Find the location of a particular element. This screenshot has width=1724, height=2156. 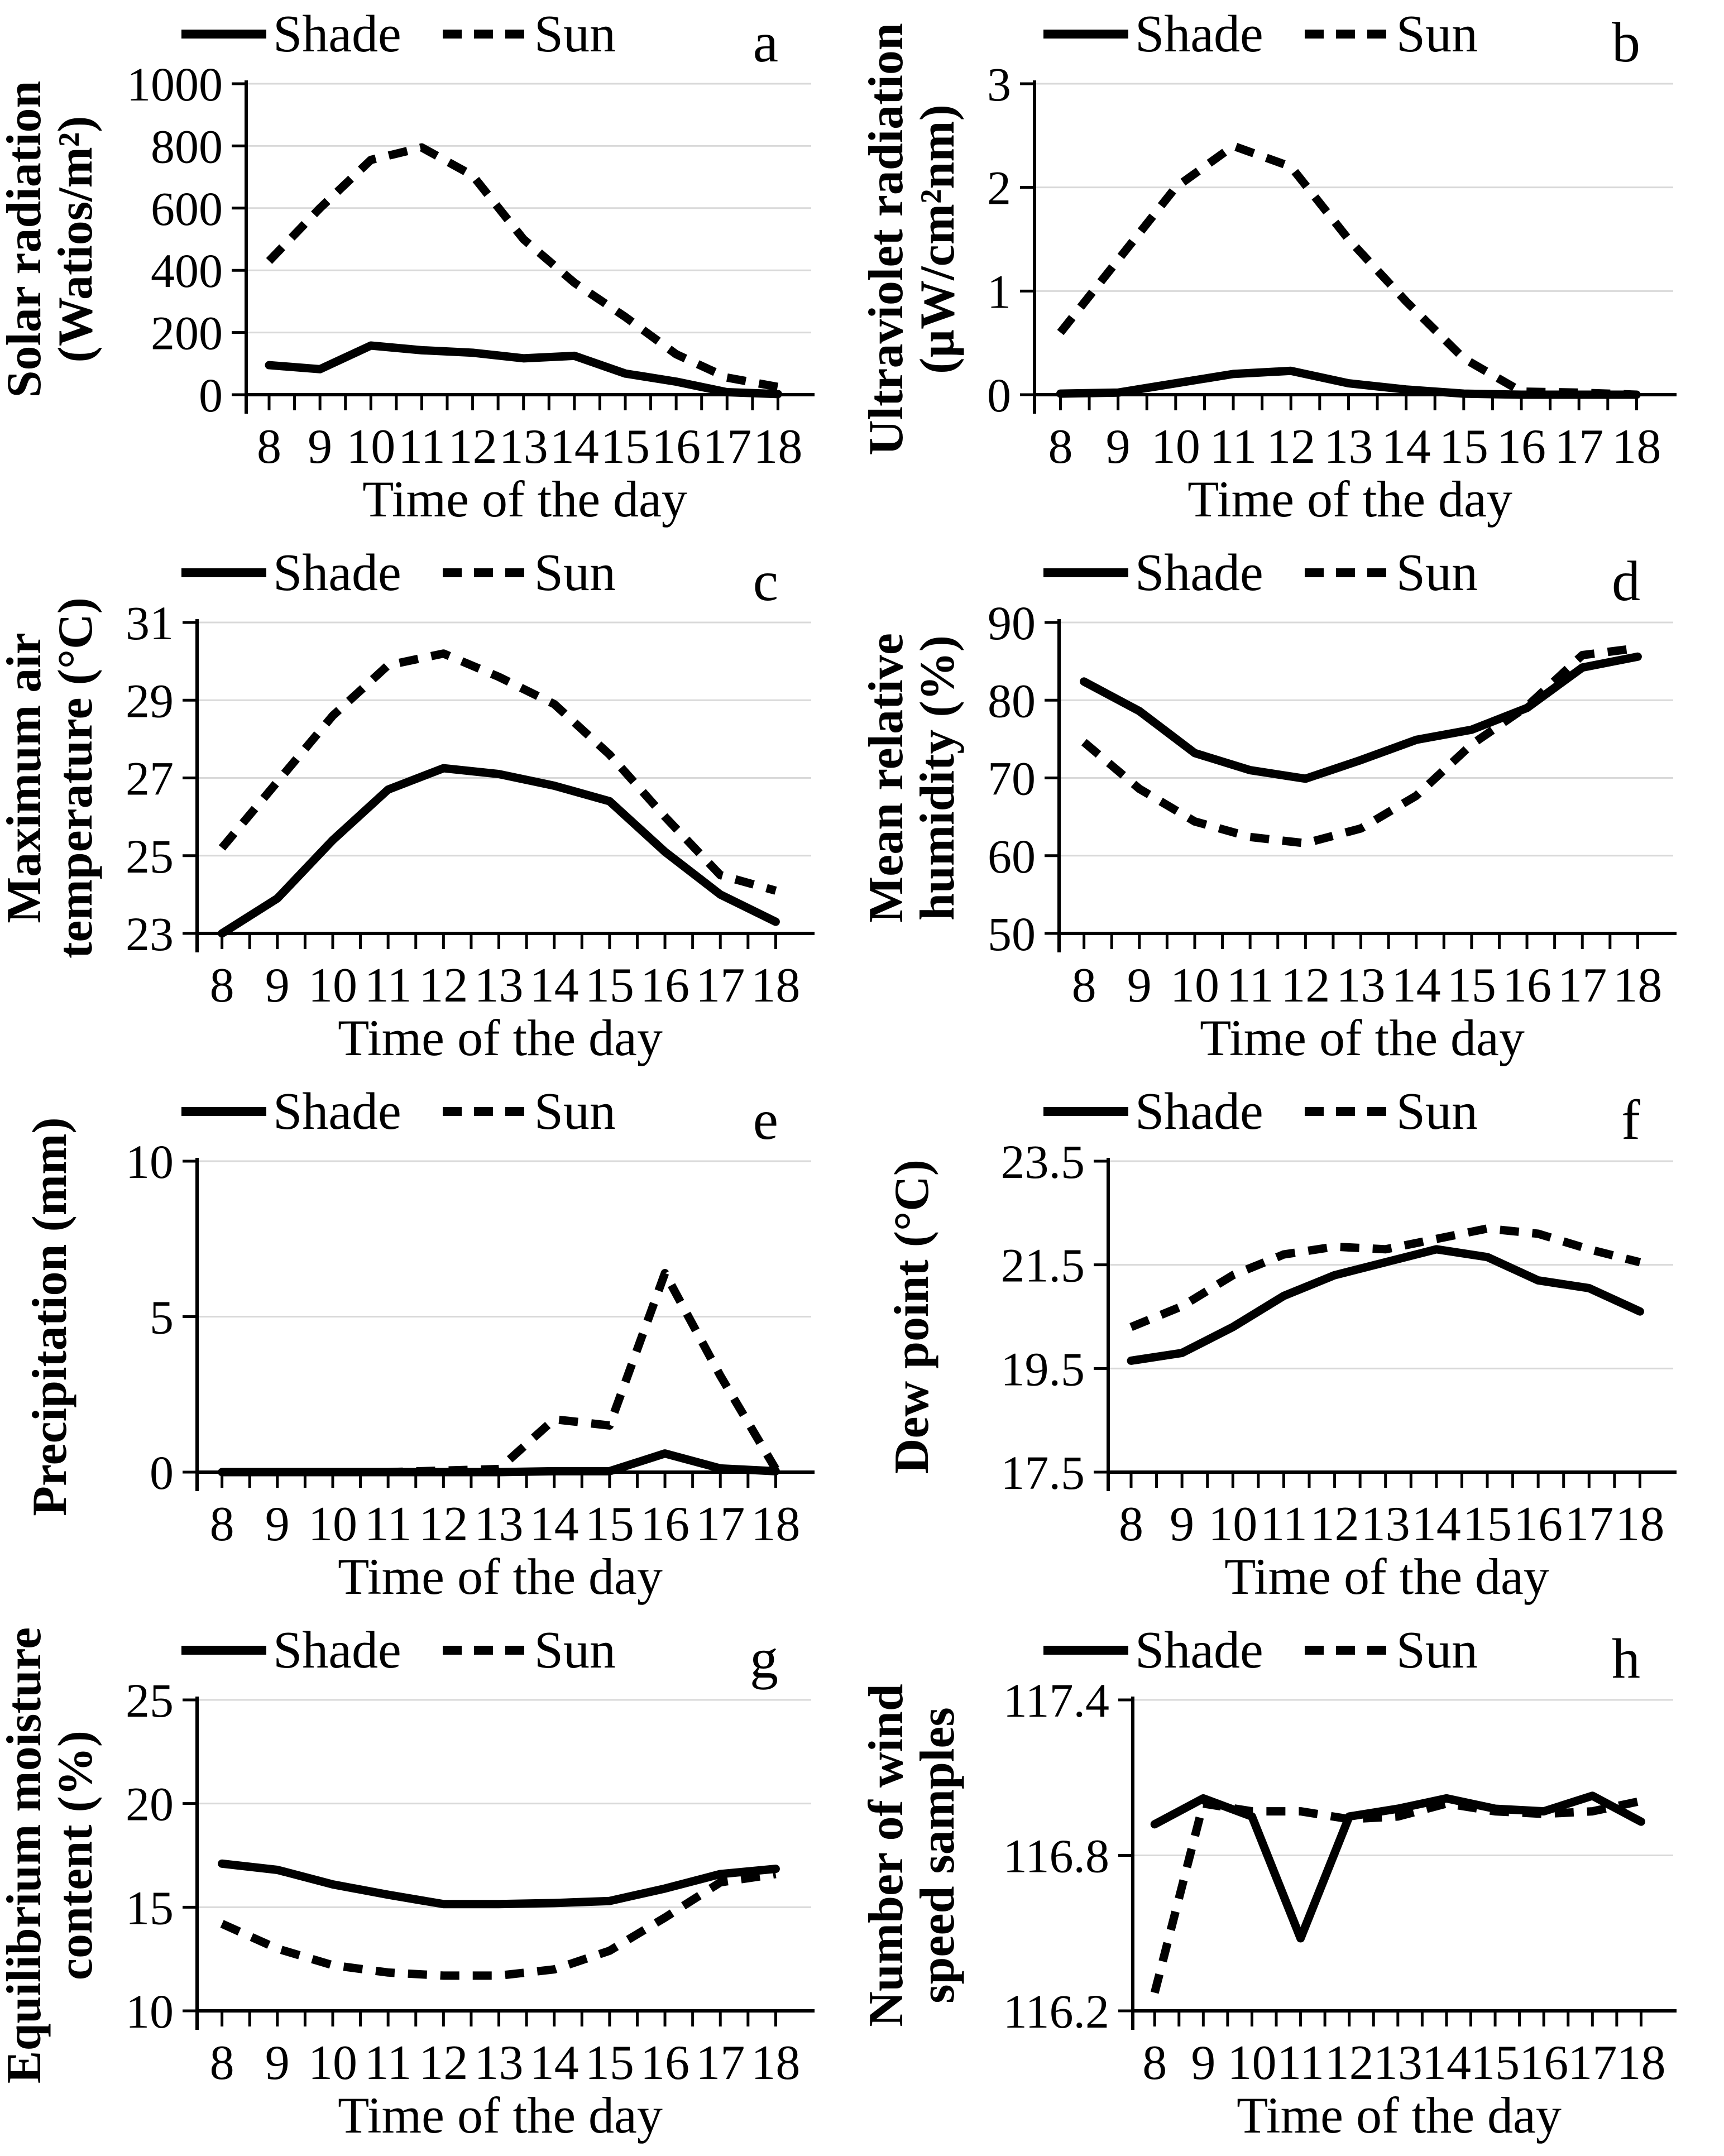

y-tick-label: 15 is located at coordinates (150, 1907).